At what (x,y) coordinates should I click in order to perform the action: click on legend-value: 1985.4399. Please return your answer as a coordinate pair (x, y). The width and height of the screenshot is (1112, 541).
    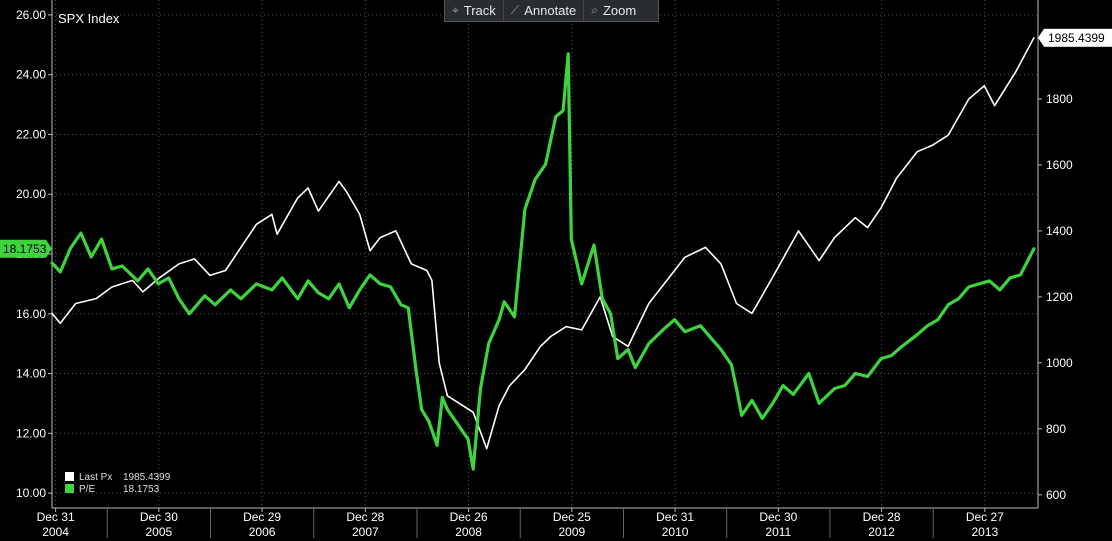
    Looking at the image, I should click on (147, 477).